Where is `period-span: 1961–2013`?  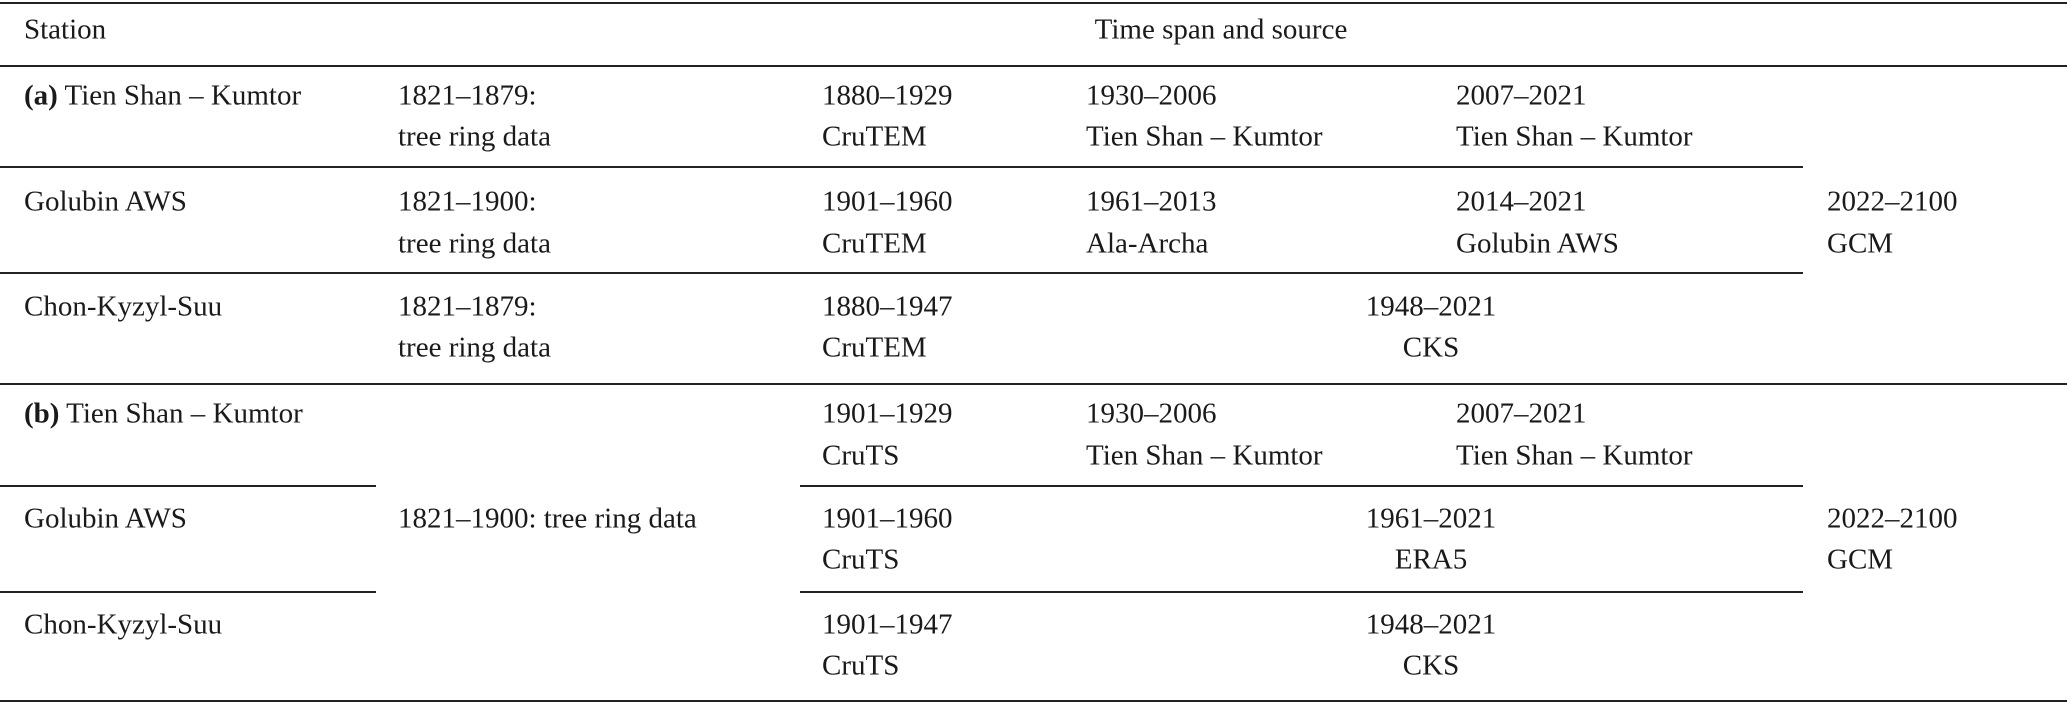
period-span: 1961–2013 is located at coordinates (1151, 201).